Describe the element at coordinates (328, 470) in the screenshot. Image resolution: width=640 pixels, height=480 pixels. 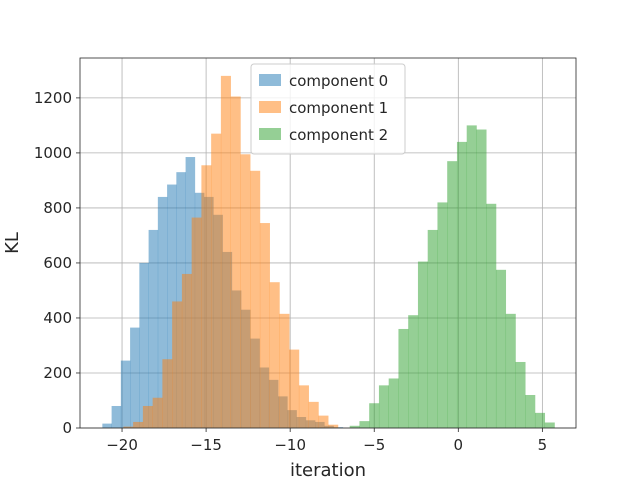
I see `x-axis-title: iteration` at that location.